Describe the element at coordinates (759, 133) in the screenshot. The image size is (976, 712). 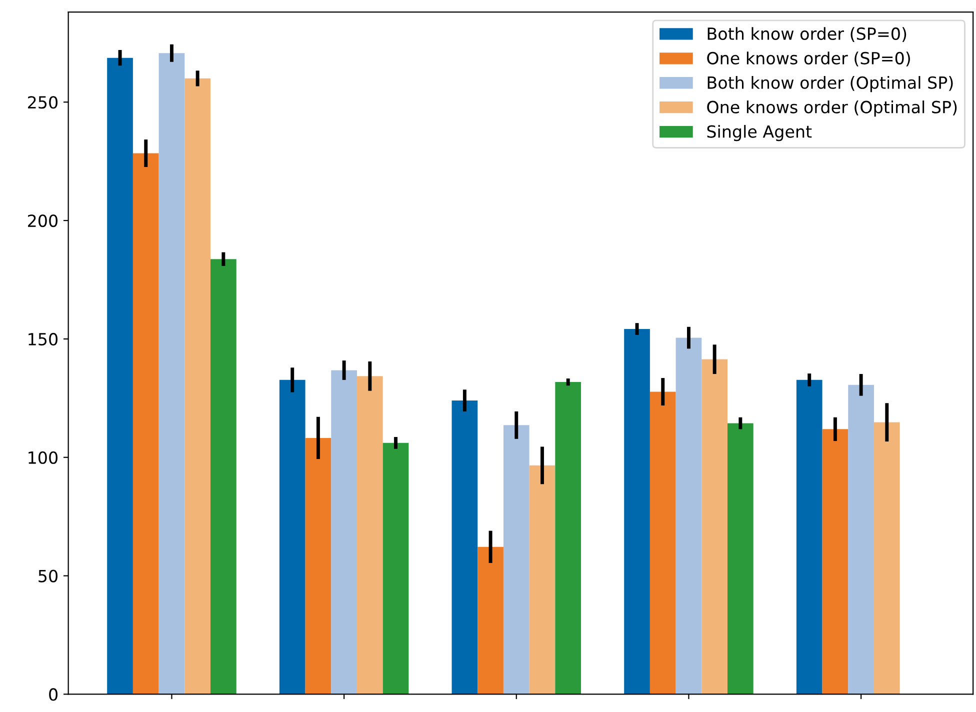
I see `legend-label: Single Agent` at that location.